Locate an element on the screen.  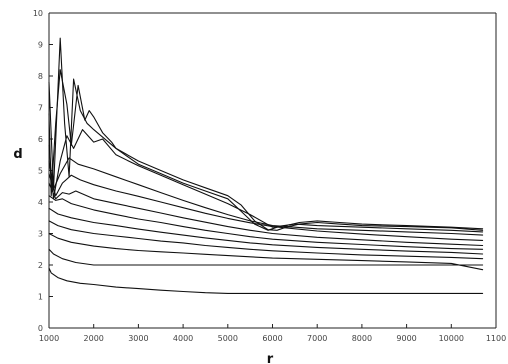
y-tick-label: 1 is located at coordinates (40, 297).